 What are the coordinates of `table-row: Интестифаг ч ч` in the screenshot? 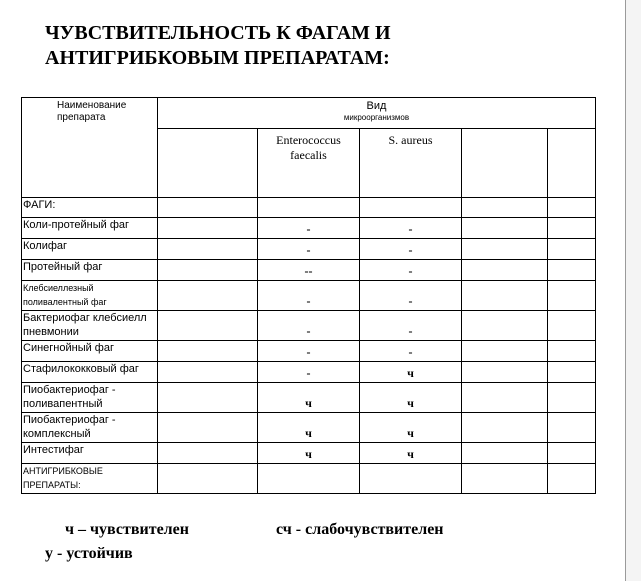 It's located at (308, 453).